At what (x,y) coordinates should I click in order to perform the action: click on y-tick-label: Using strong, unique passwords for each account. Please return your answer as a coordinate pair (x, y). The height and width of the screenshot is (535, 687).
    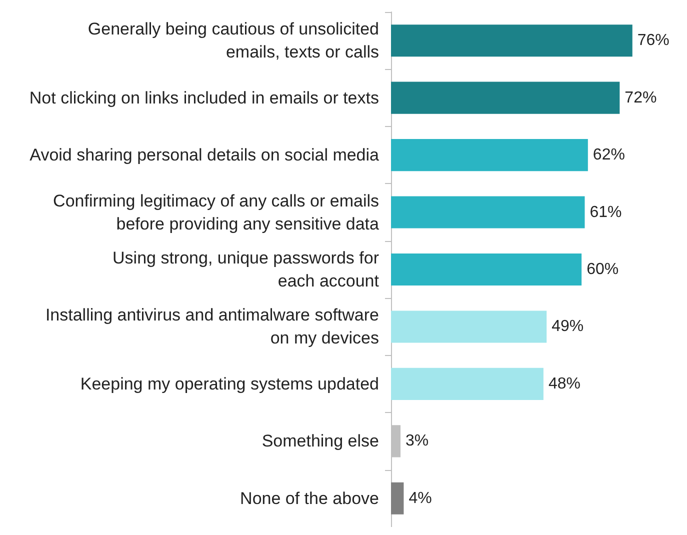
    Looking at the image, I should click on (246, 269).